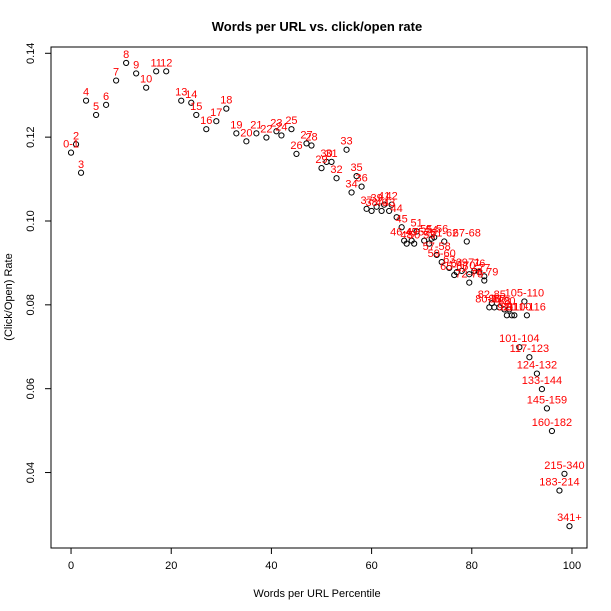 The width and height of the screenshot is (611, 611). I want to click on data-point-label: 80-81, so click(489, 299).